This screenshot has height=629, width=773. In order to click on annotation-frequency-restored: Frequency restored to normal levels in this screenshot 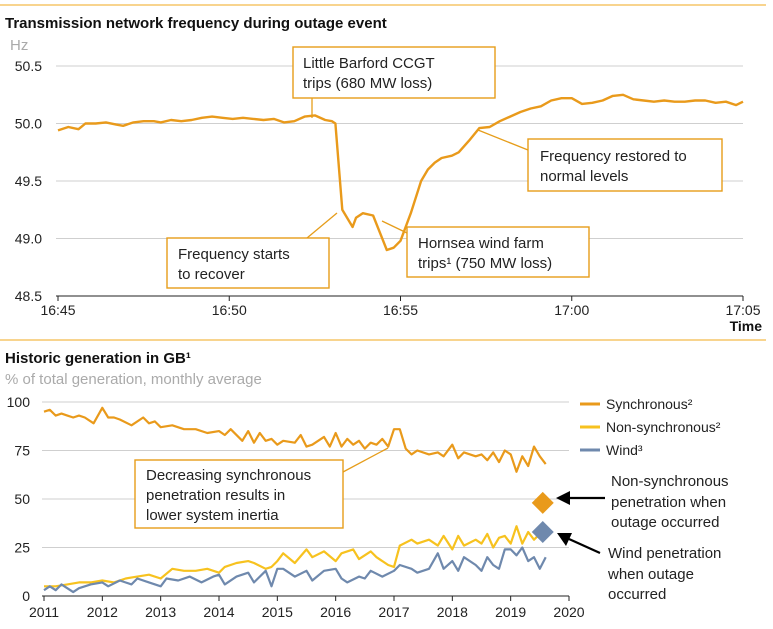, I will do `click(625, 165)`.